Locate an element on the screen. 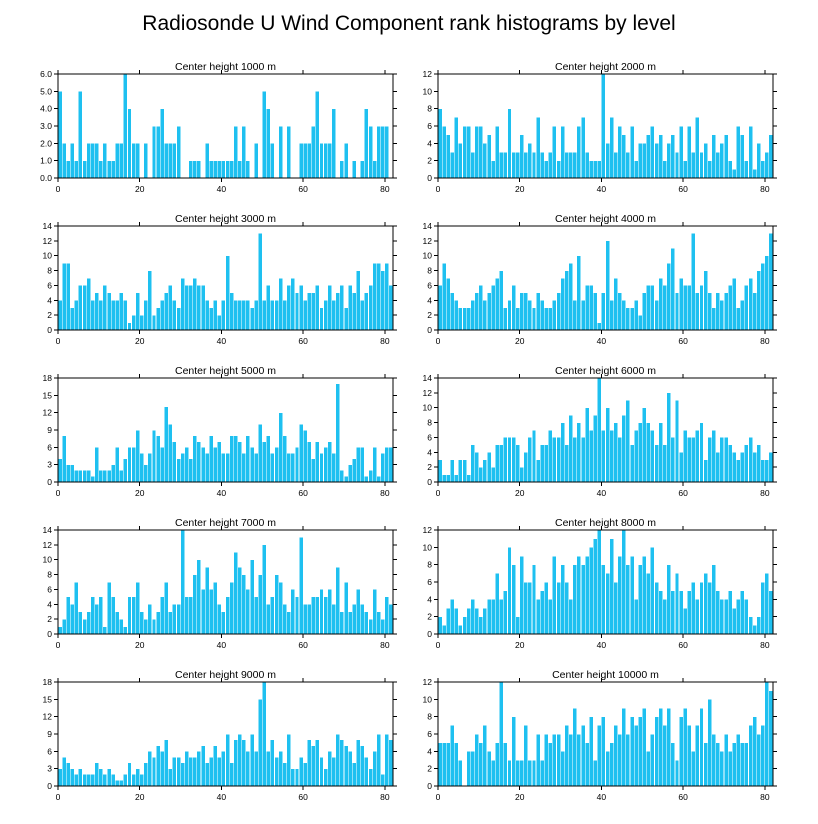 This screenshot has height=824, width=818. y-tick-label: 1.0 is located at coordinates (46, 161).